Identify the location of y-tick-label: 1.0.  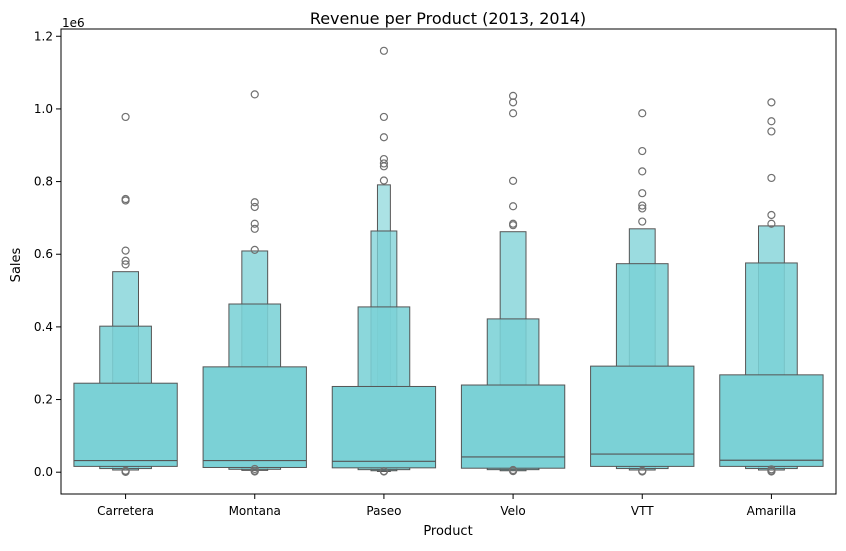
(43, 109).